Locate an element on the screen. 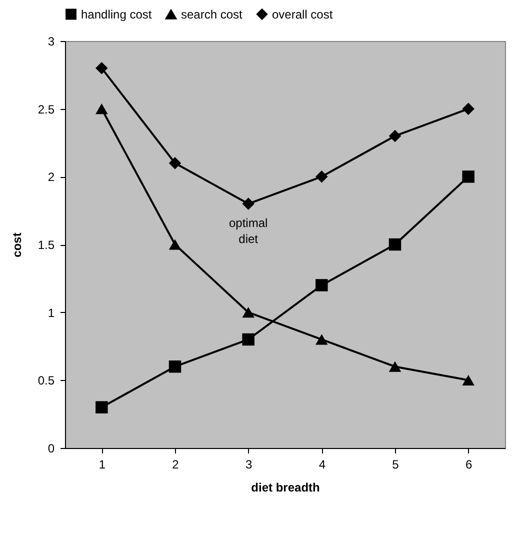 Image resolution: width=532 pixels, height=538 pixels. y-tick-label: 1 is located at coordinates (51, 313).